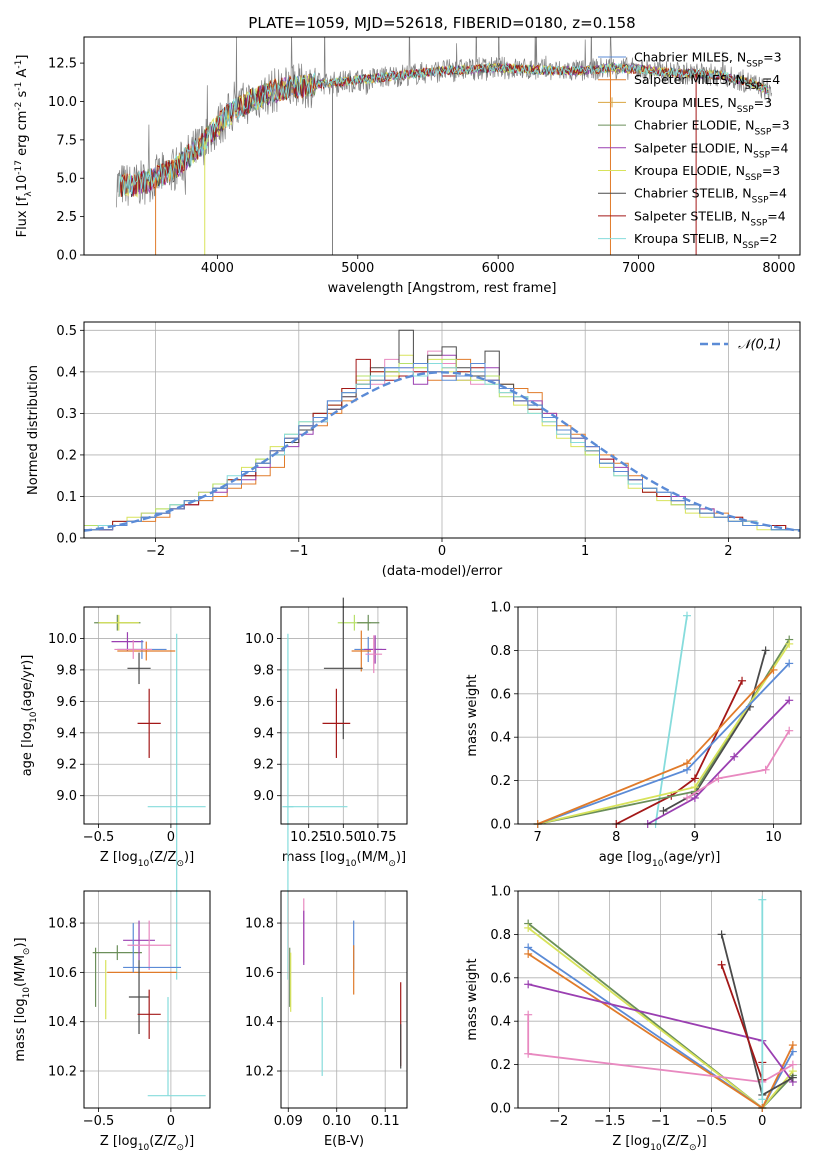  What do you see at coordinates (66, 256) in the screenshot?
I see `y-tick-label: 0.0` at bounding box center [66, 256].